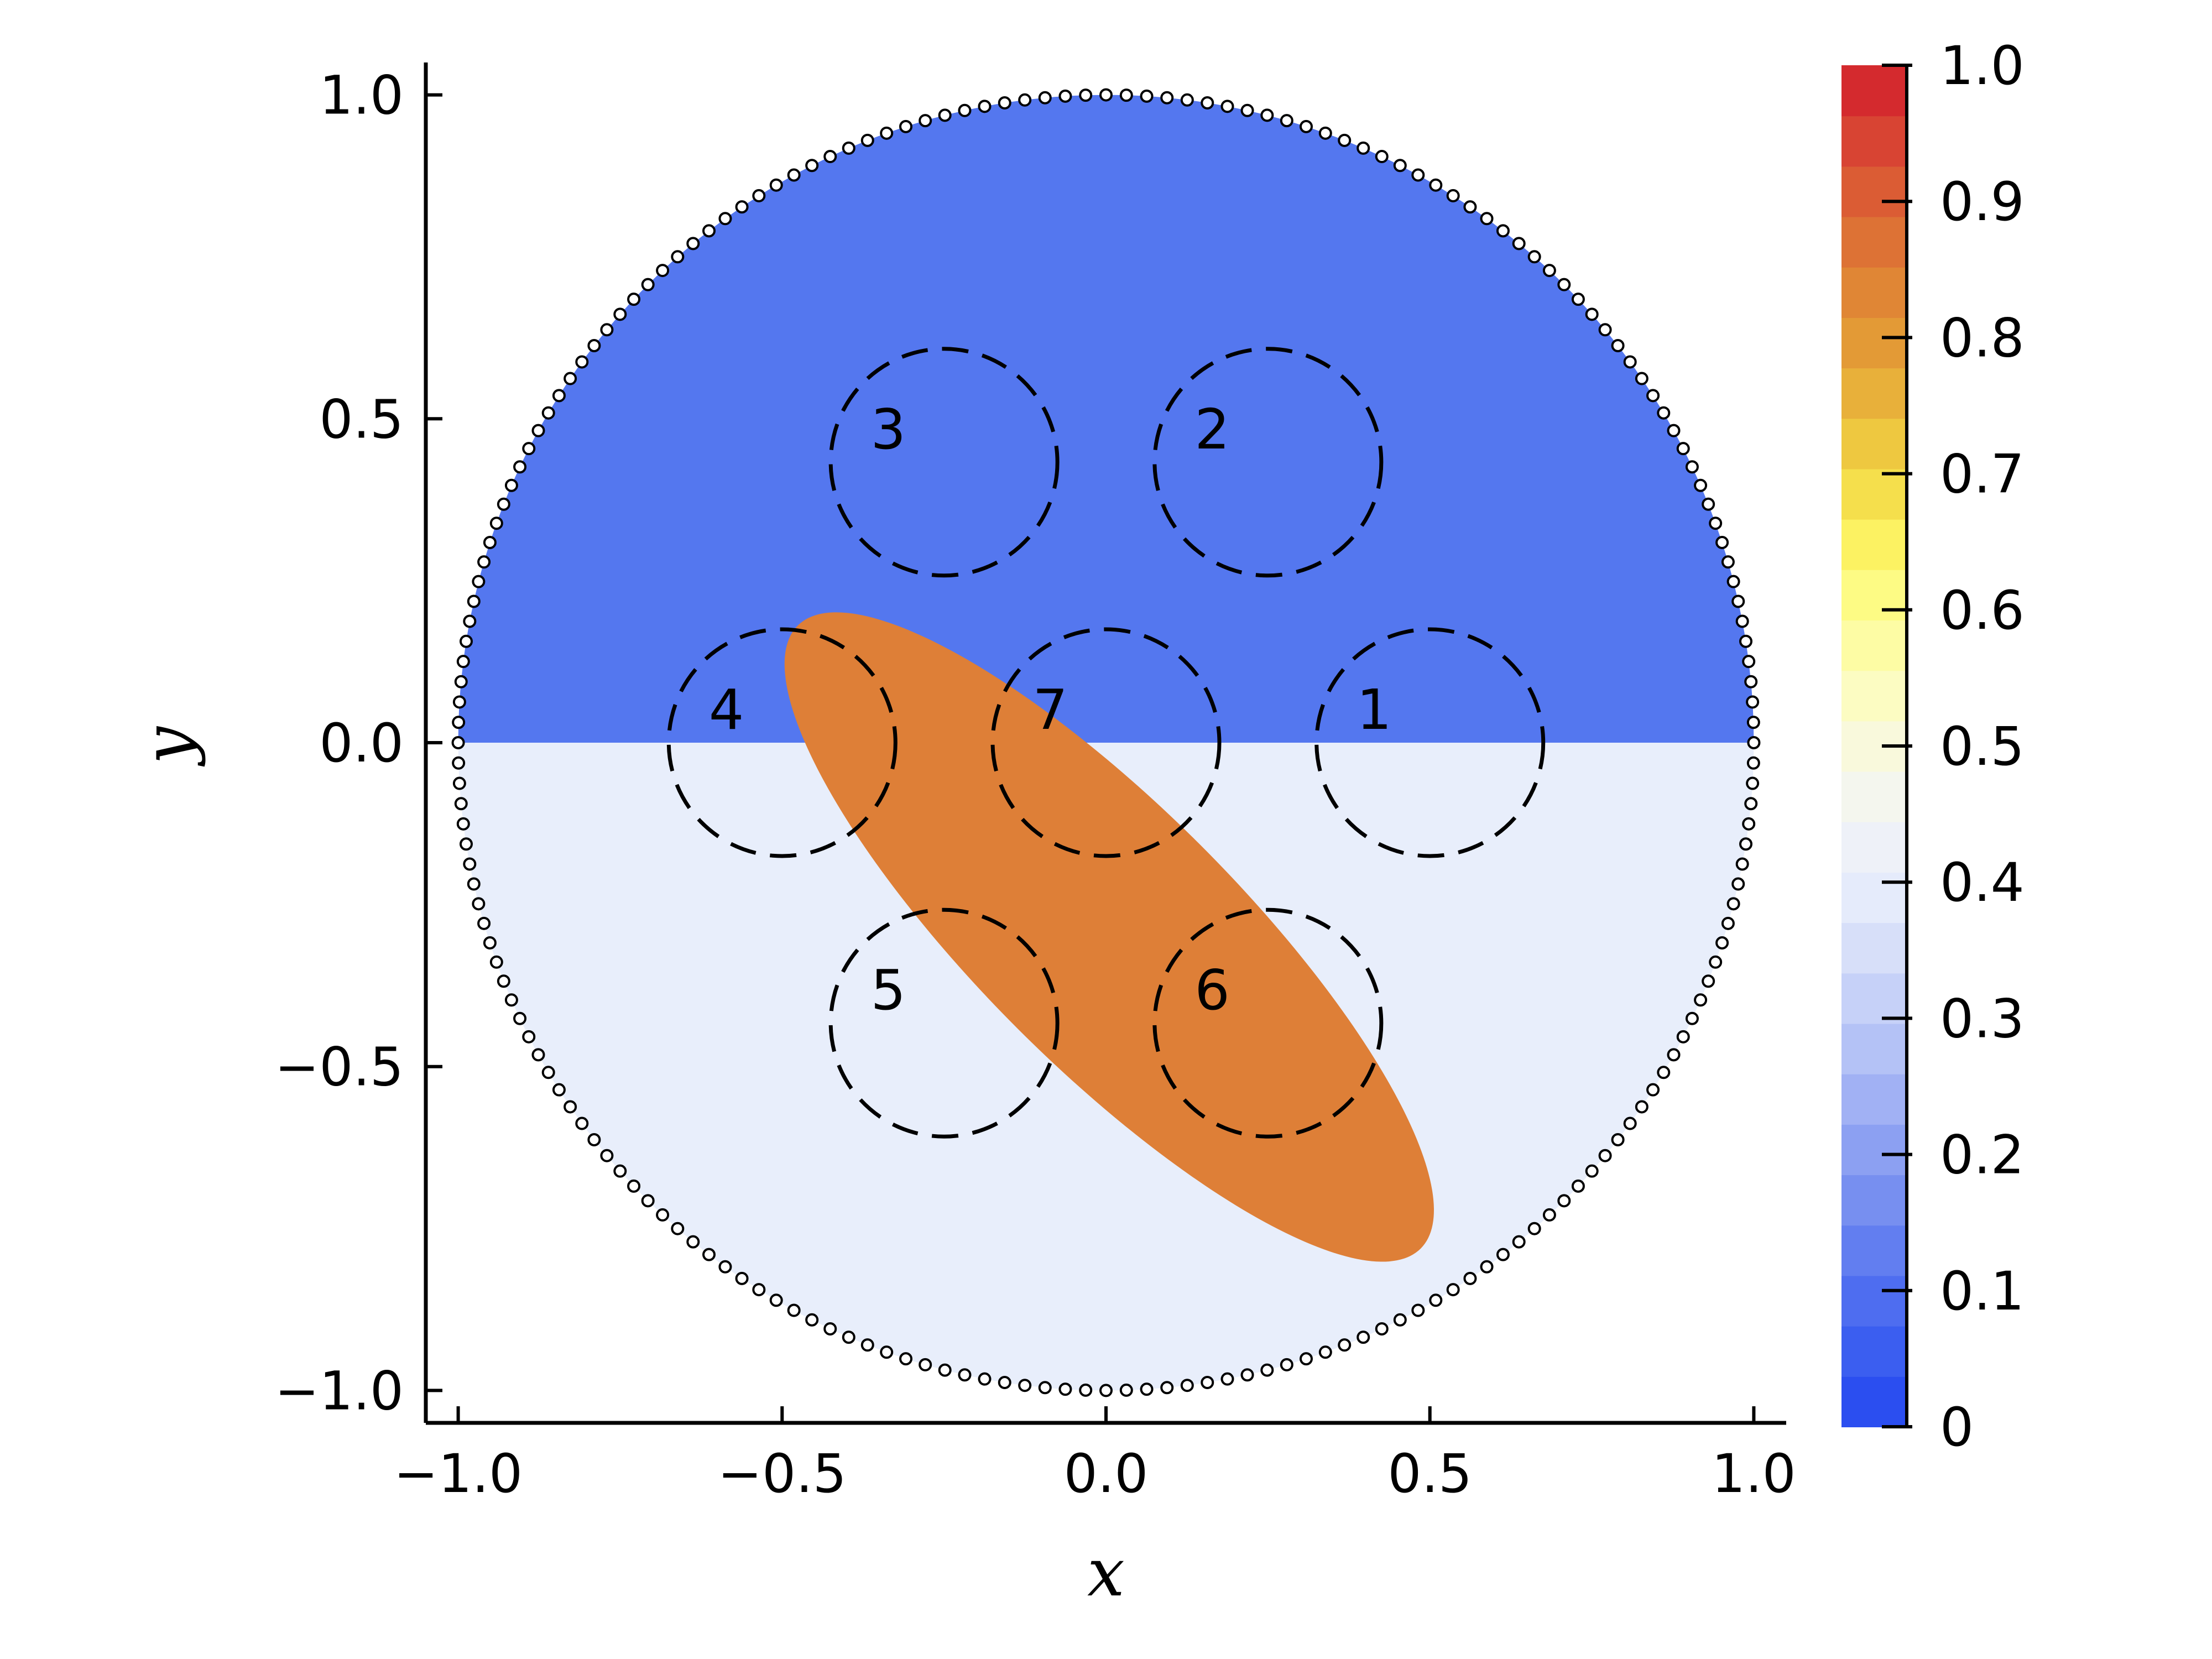 The width and height of the screenshot is (2212, 1659). I want to click on colorbar-tick-label: 0, so click(1957, 1427).